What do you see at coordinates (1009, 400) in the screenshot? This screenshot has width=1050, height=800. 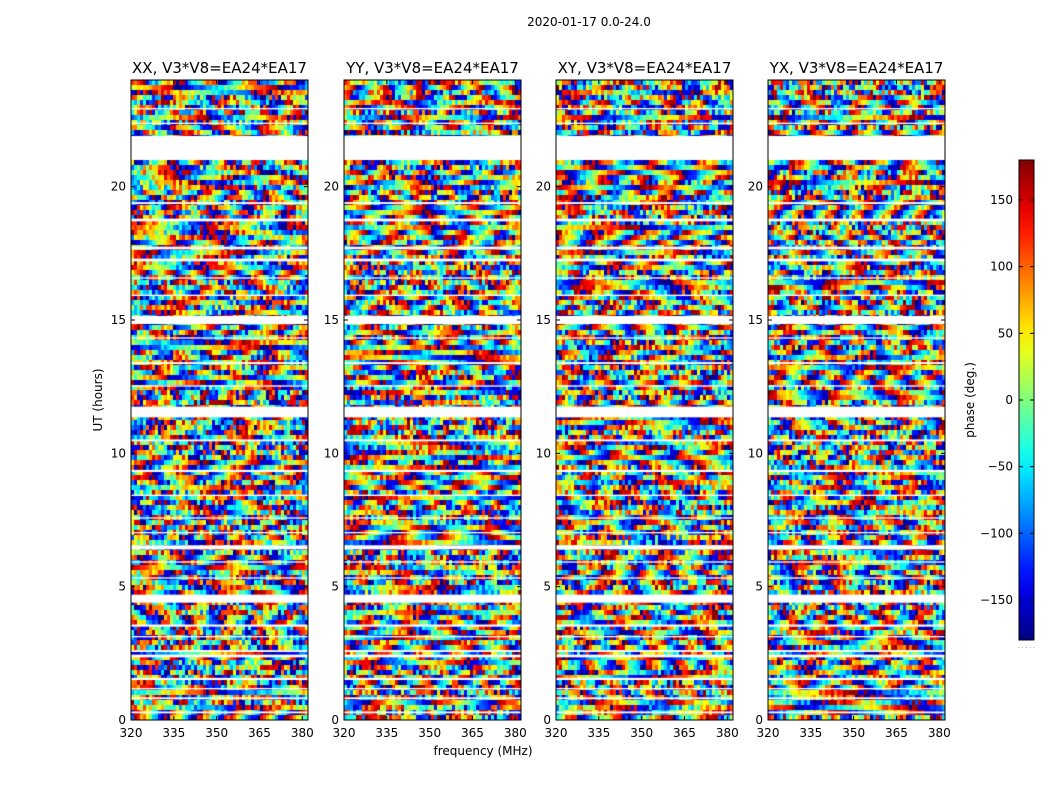 I see `colorbar-tick-label: 0` at bounding box center [1009, 400].